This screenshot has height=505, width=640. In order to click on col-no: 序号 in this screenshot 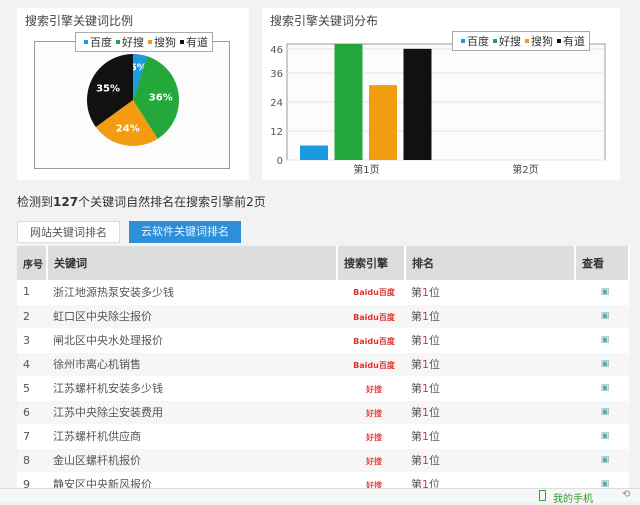, I will do `click(32, 263)`.